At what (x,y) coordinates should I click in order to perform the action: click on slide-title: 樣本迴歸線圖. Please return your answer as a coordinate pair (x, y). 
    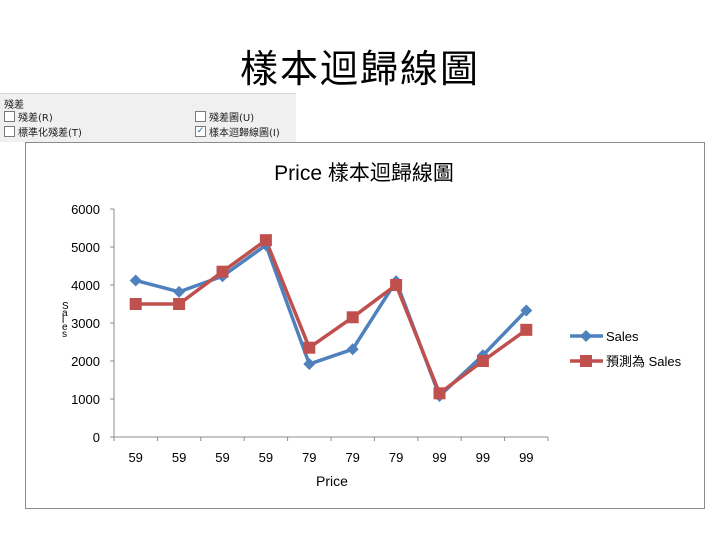
    Looking at the image, I should click on (359, 69).